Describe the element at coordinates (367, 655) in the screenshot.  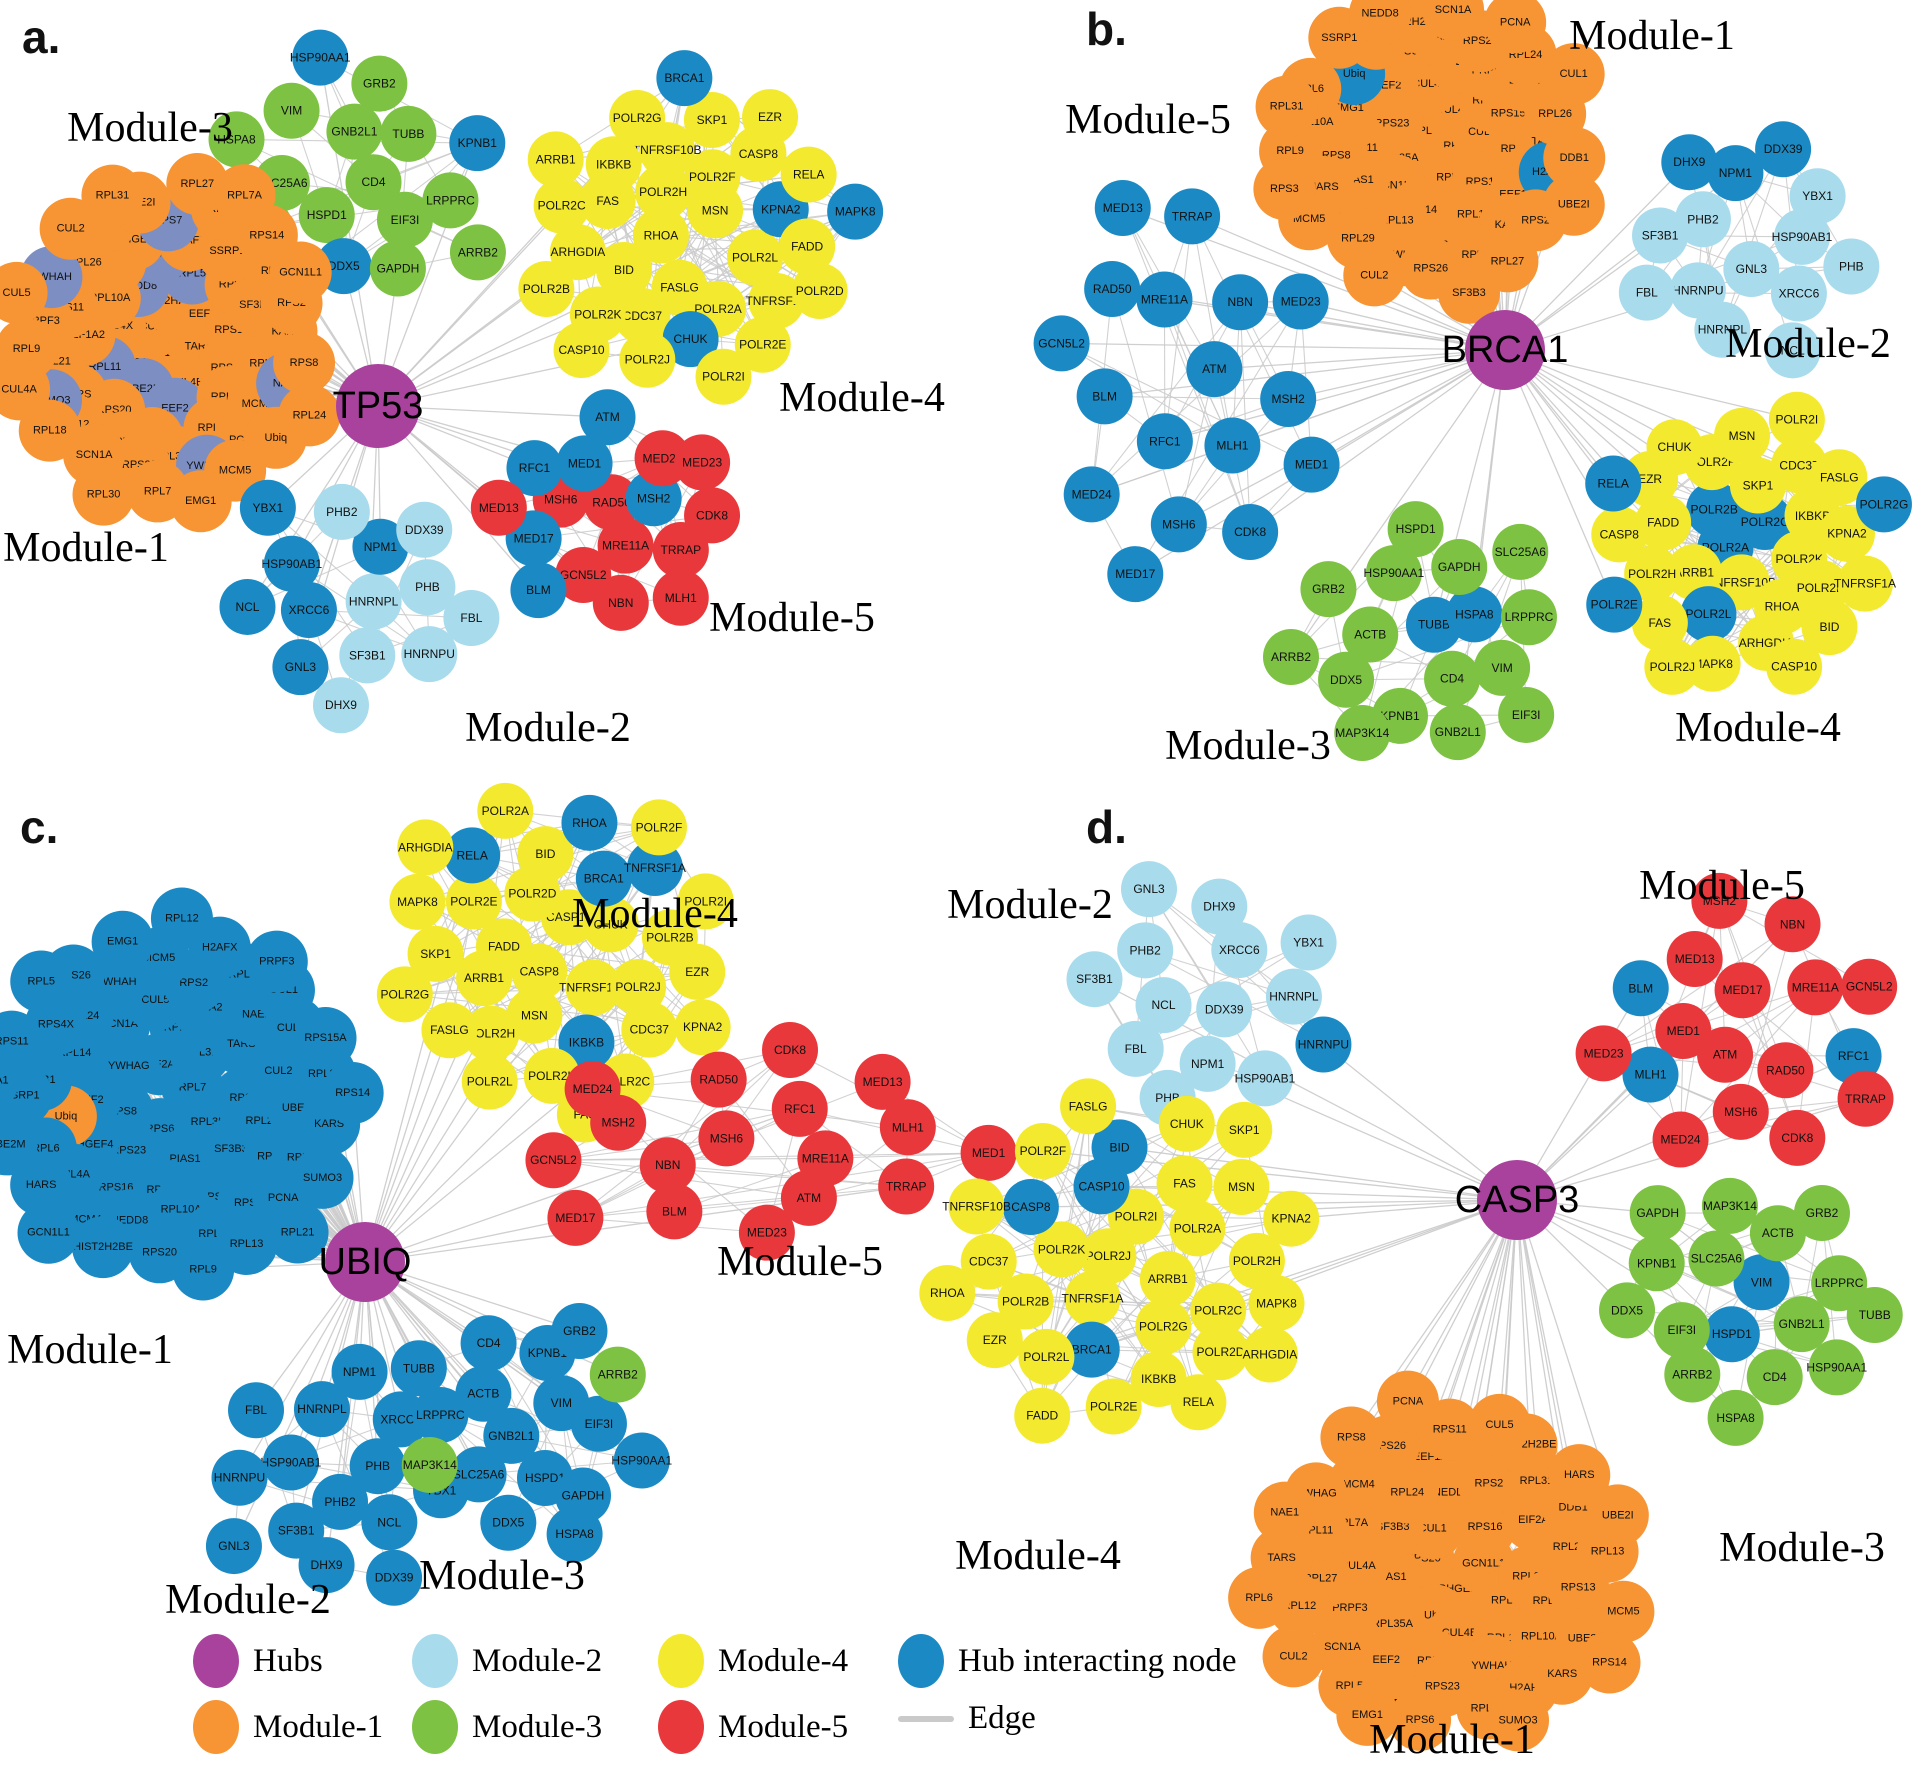
I see `node-a-SF3B1: SF3B1` at that location.